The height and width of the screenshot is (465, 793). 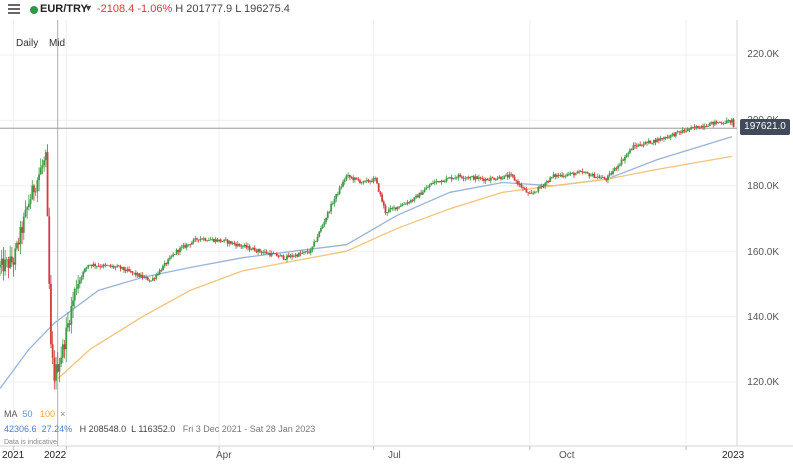 What do you see at coordinates (27, 43) in the screenshot?
I see `timeframe-daily: Daily` at bounding box center [27, 43].